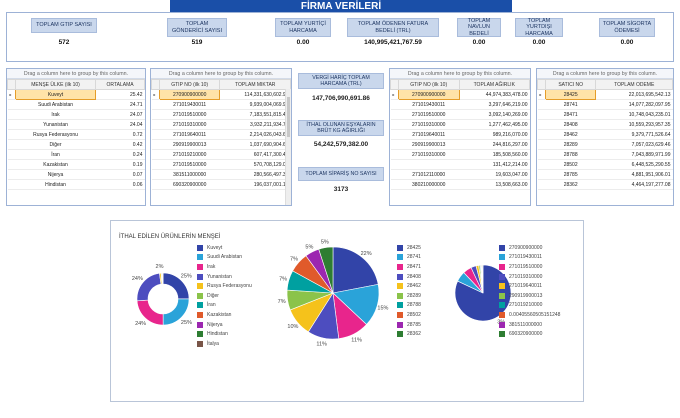  What do you see at coordinates (120, 164) in the screenshot?
I see `table-cell: 0.19` at bounding box center [120, 164].